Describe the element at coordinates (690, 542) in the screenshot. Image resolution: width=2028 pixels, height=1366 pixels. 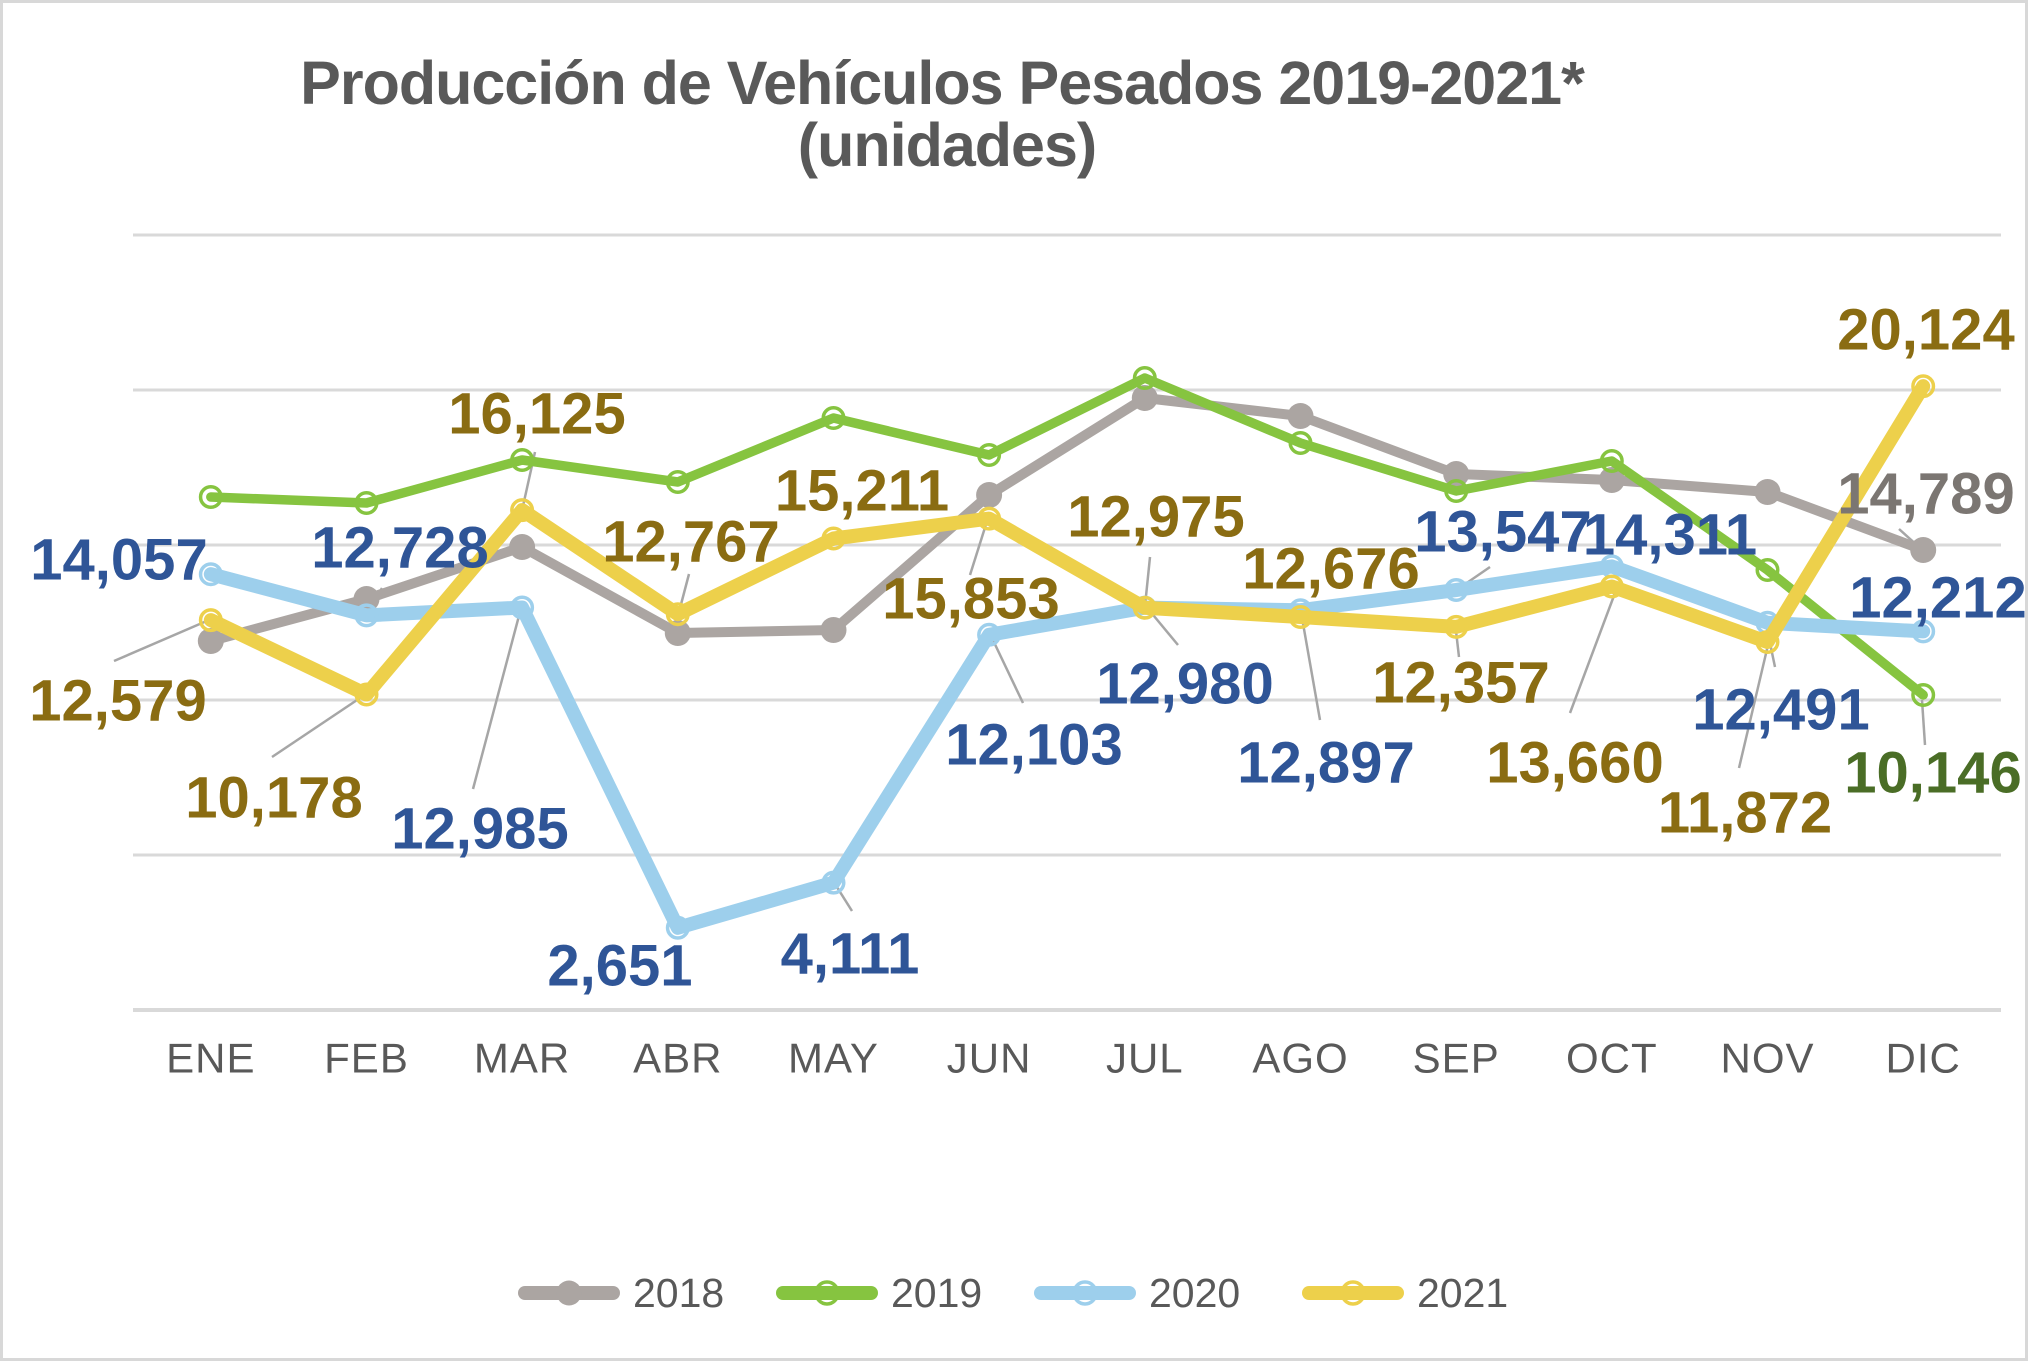
I see `svg-text: 12,767` at that location.